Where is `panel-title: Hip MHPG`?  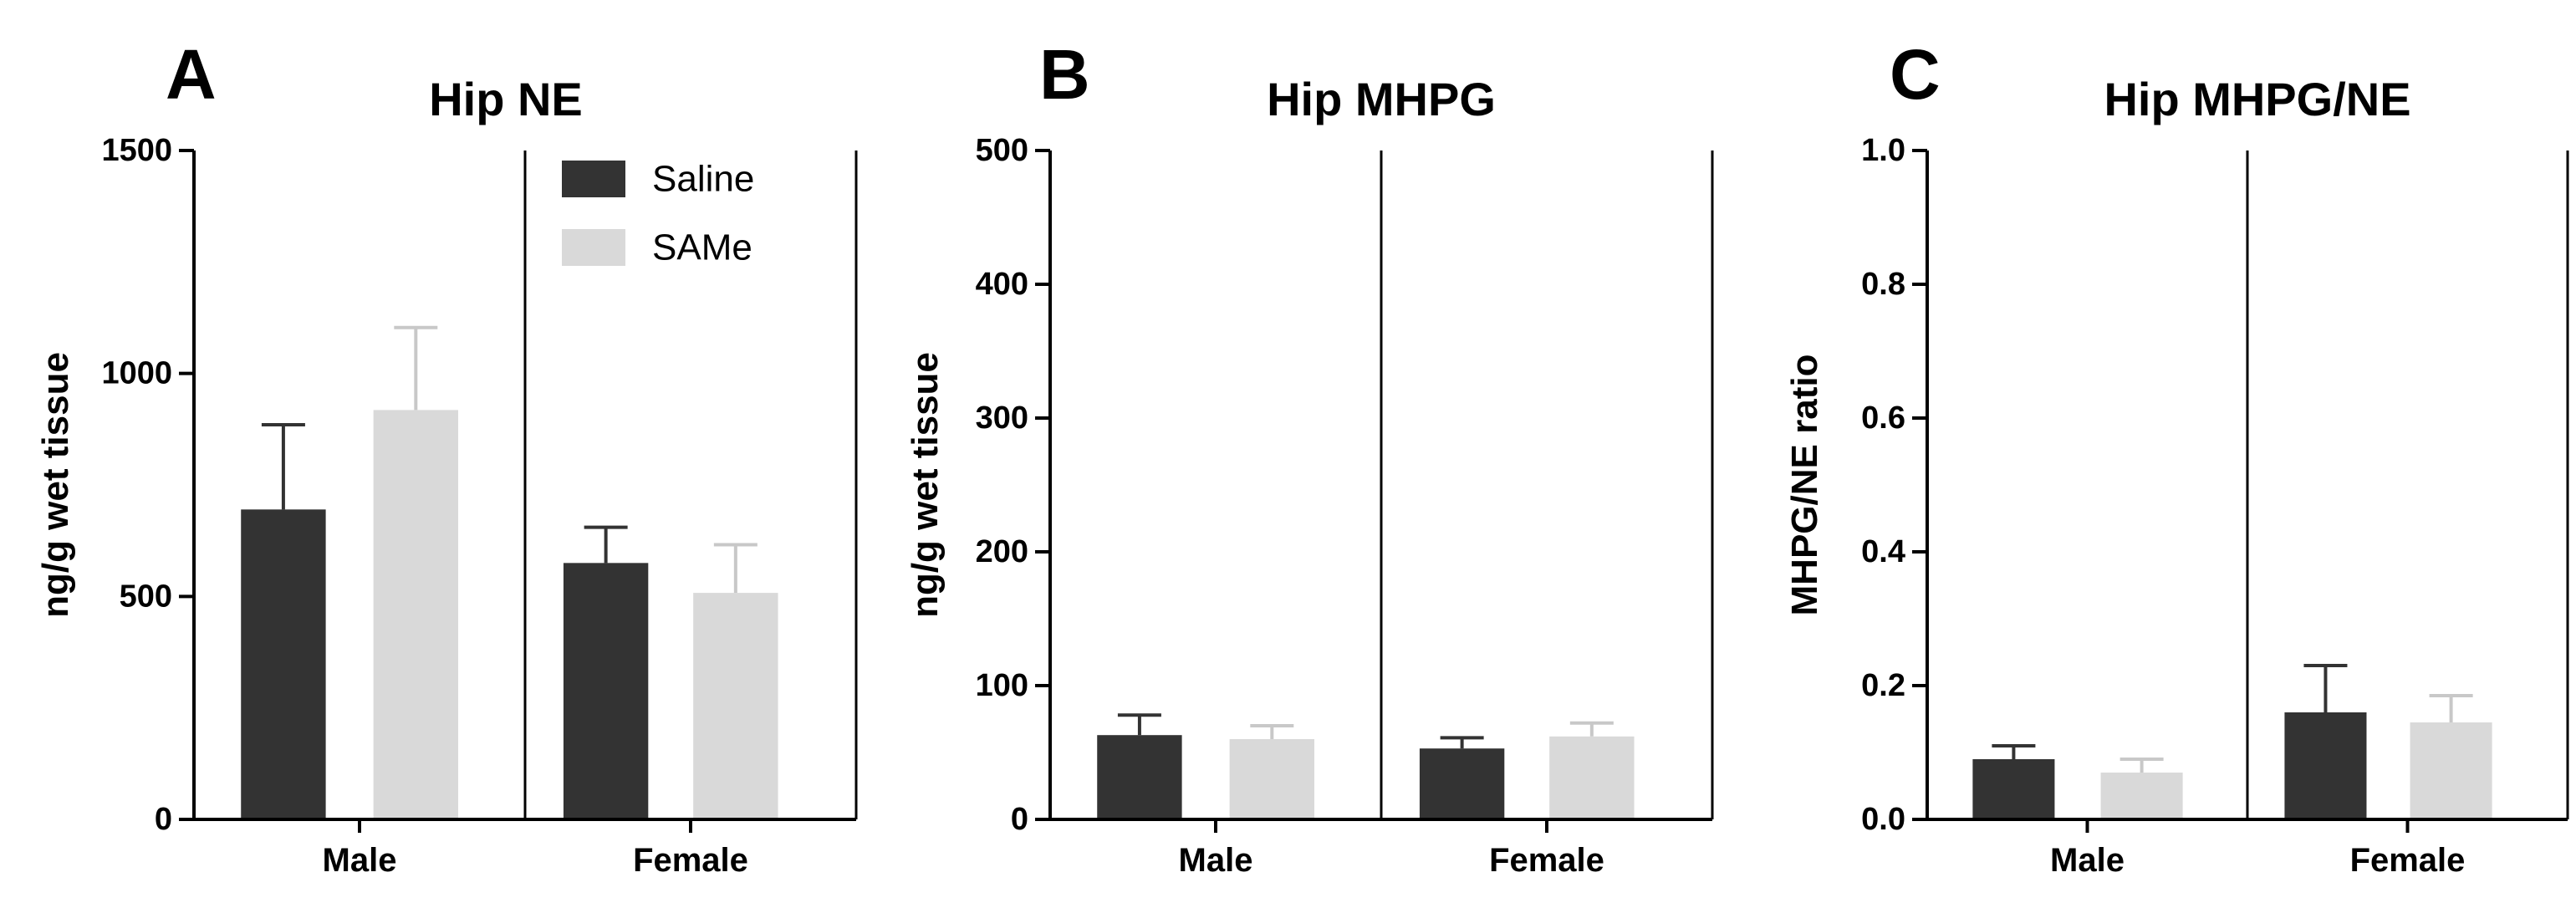 panel-title: Hip MHPG is located at coordinates (1381, 99).